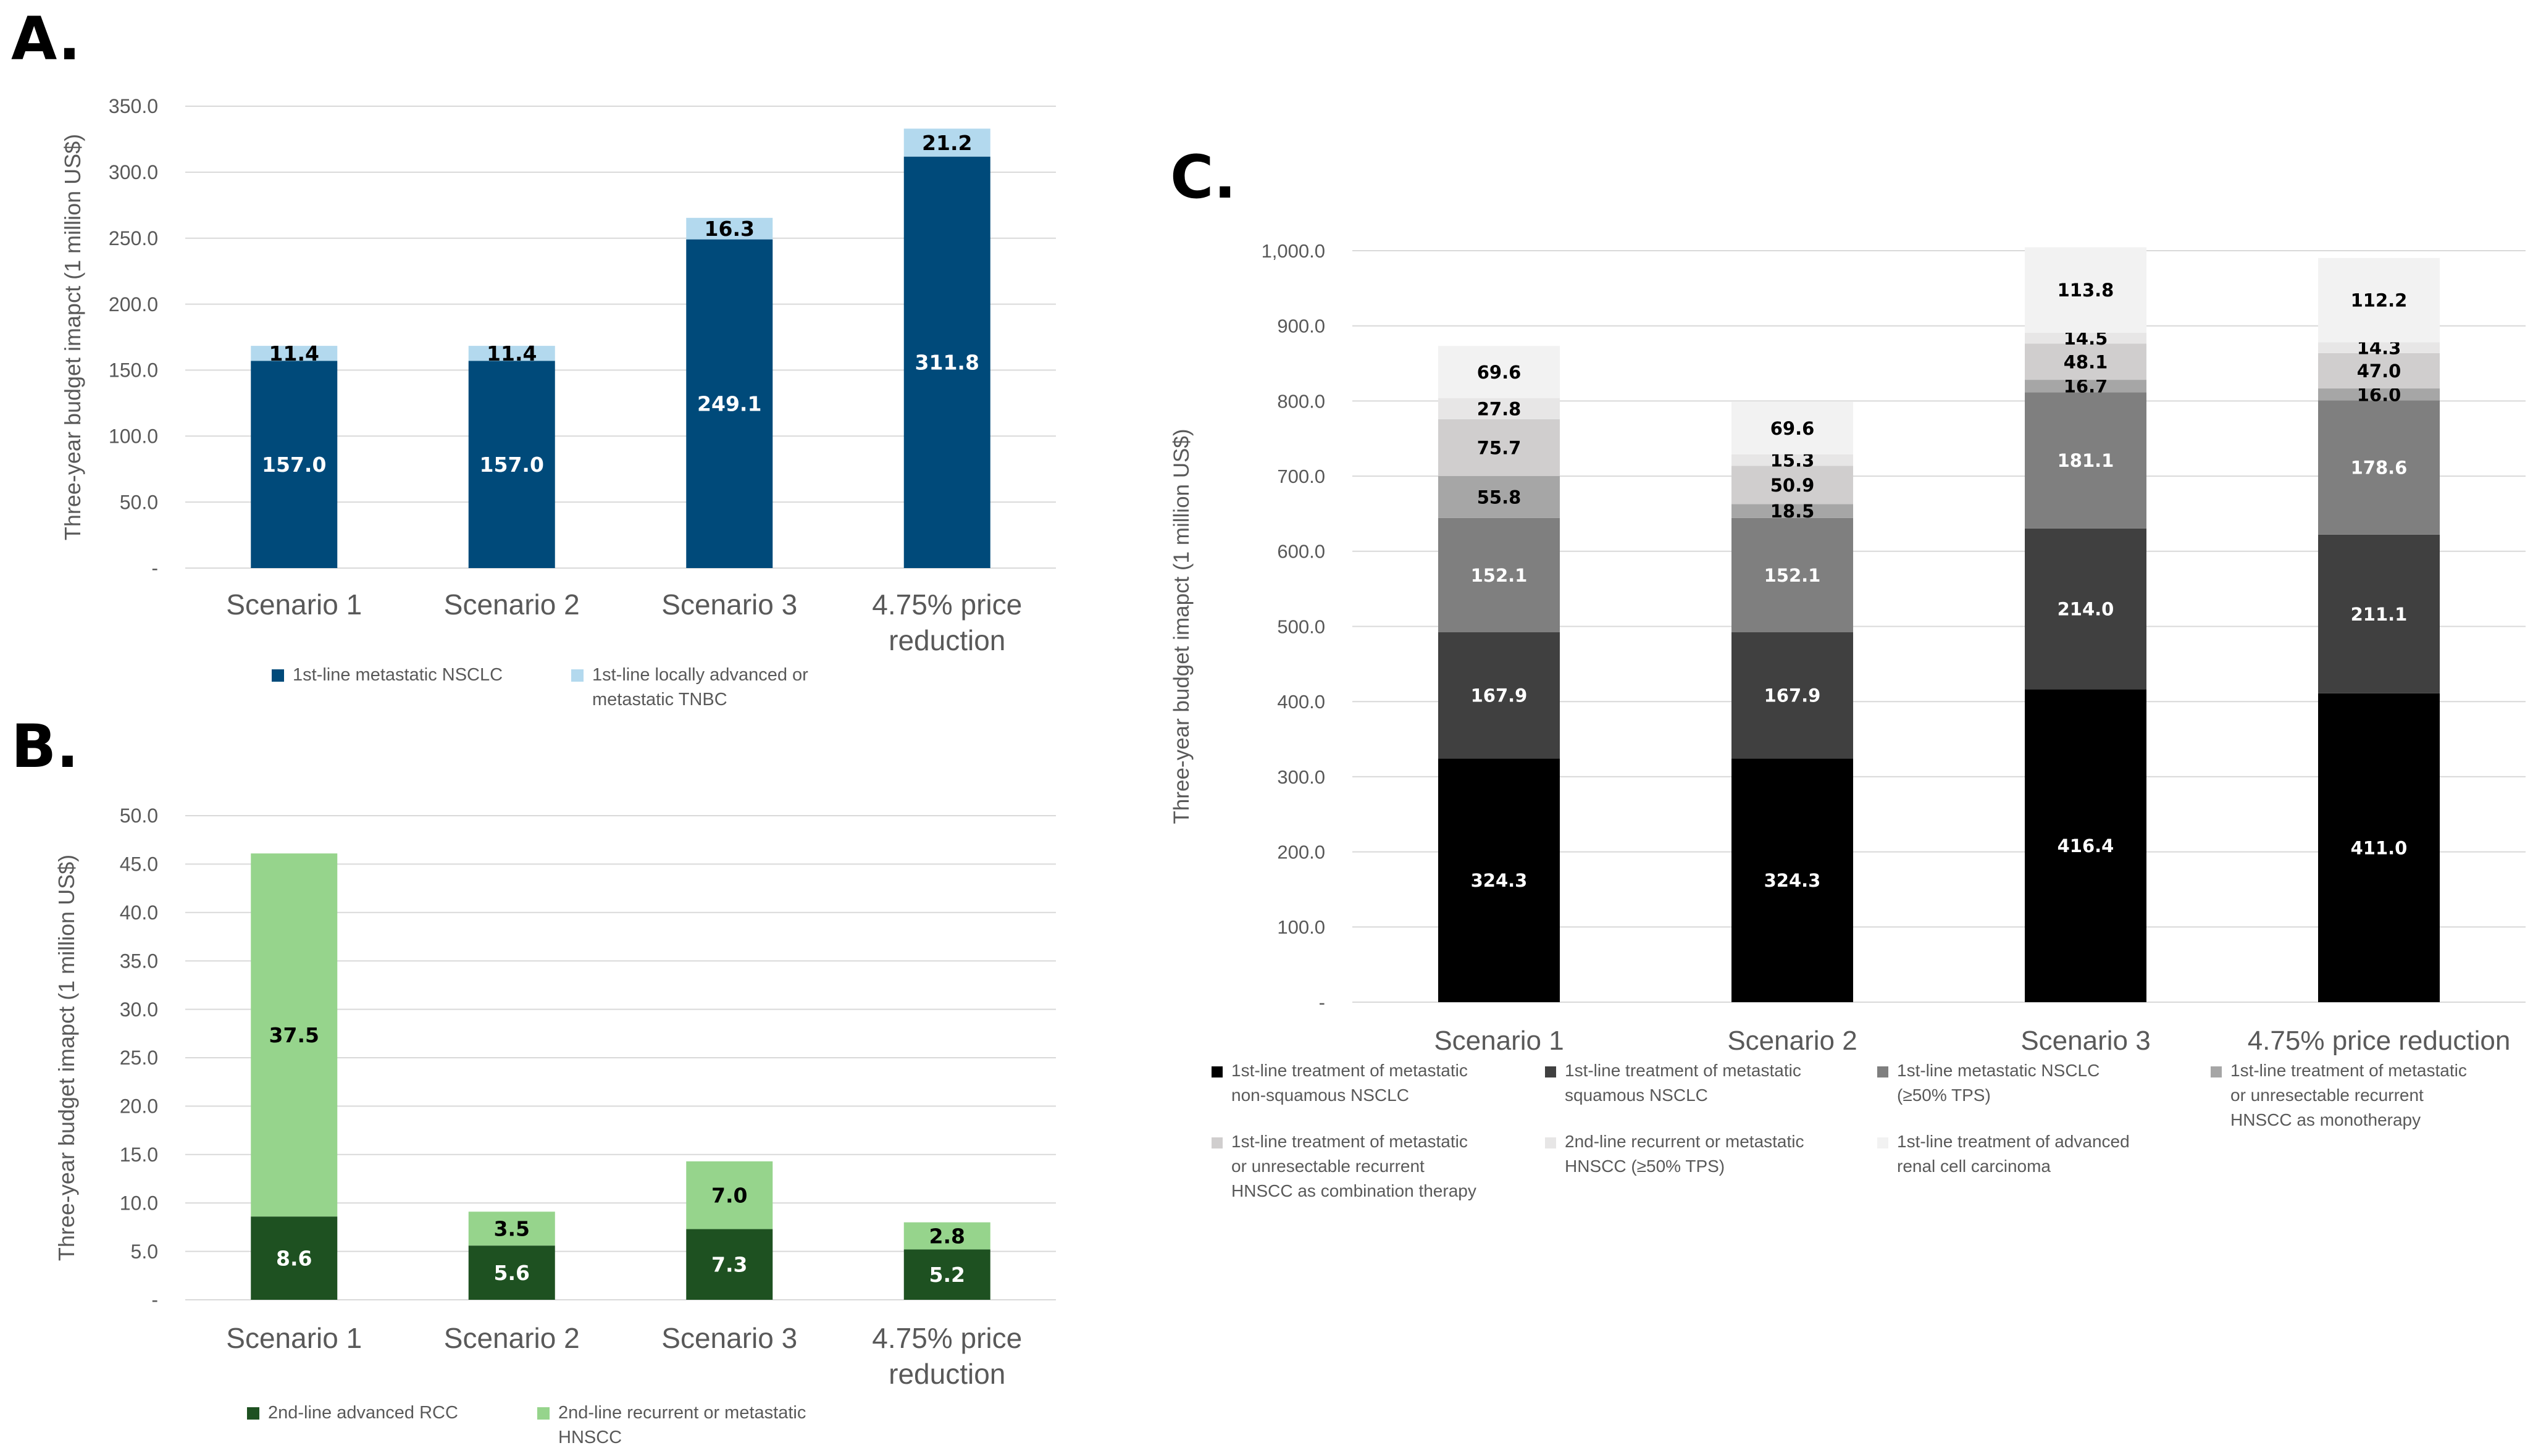 This screenshot has width=2533, height=1456. What do you see at coordinates (590, 1437) in the screenshot?
I see `legend-label: HNSCC` at bounding box center [590, 1437].